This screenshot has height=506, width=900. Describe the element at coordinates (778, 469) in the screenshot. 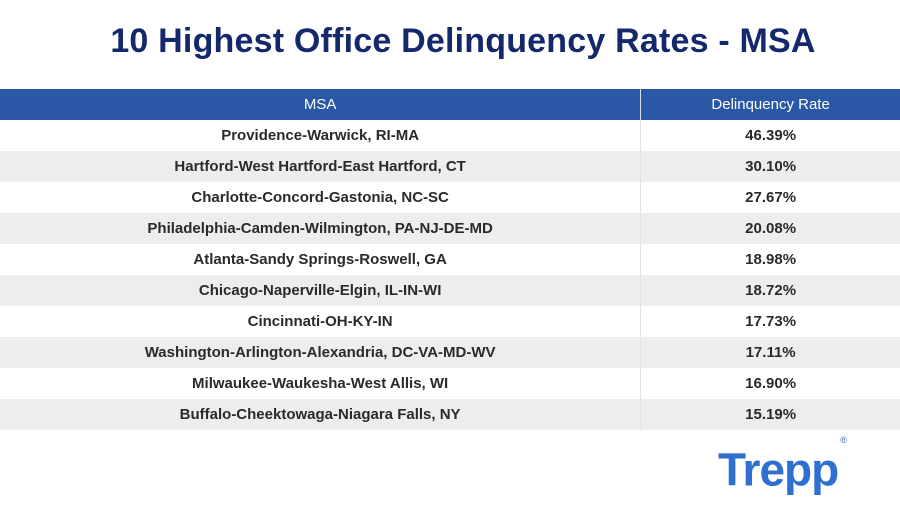

I see `logo-text: Trepp` at that location.